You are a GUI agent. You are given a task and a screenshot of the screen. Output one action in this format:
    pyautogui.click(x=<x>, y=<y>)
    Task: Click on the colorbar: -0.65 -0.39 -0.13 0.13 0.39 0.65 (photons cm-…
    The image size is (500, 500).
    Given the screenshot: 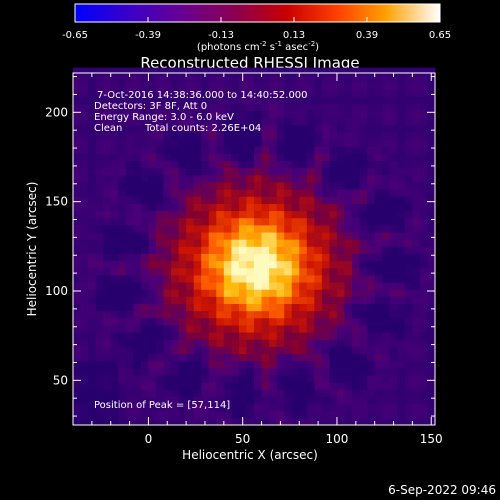 What is the action you would take?
    pyautogui.click(x=256, y=28)
    